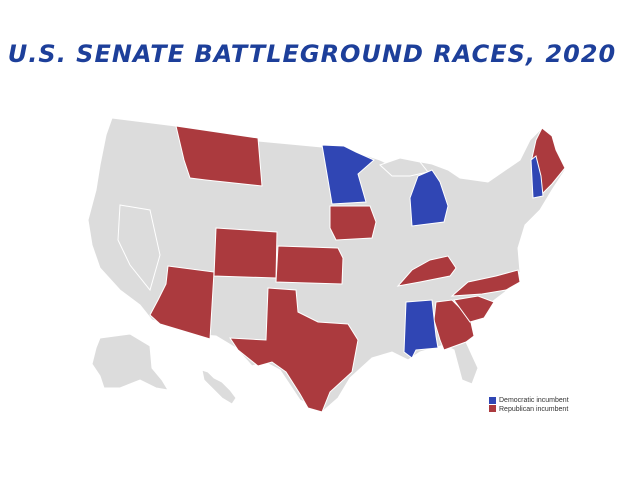 The height and width of the screenshot is (485, 624). Describe the element at coordinates (182, 302) in the screenshot. I see `state-arizona` at that location.